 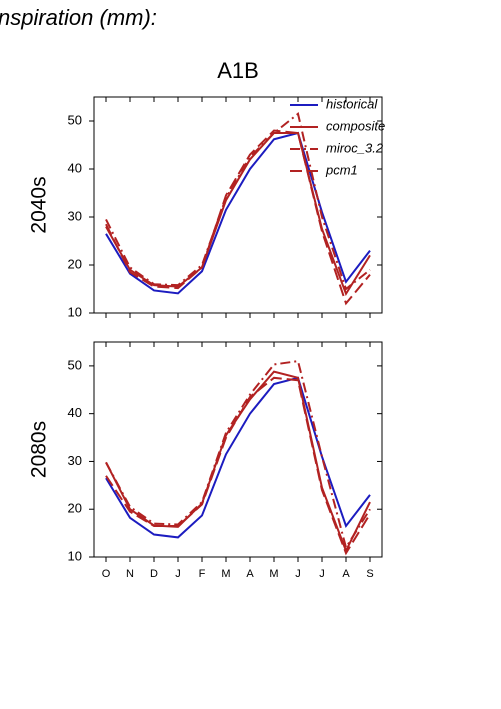 What do you see at coordinates (369, 574) in the screenshot?
I see `x-tick-label: S` at bounding box center [369, 574].